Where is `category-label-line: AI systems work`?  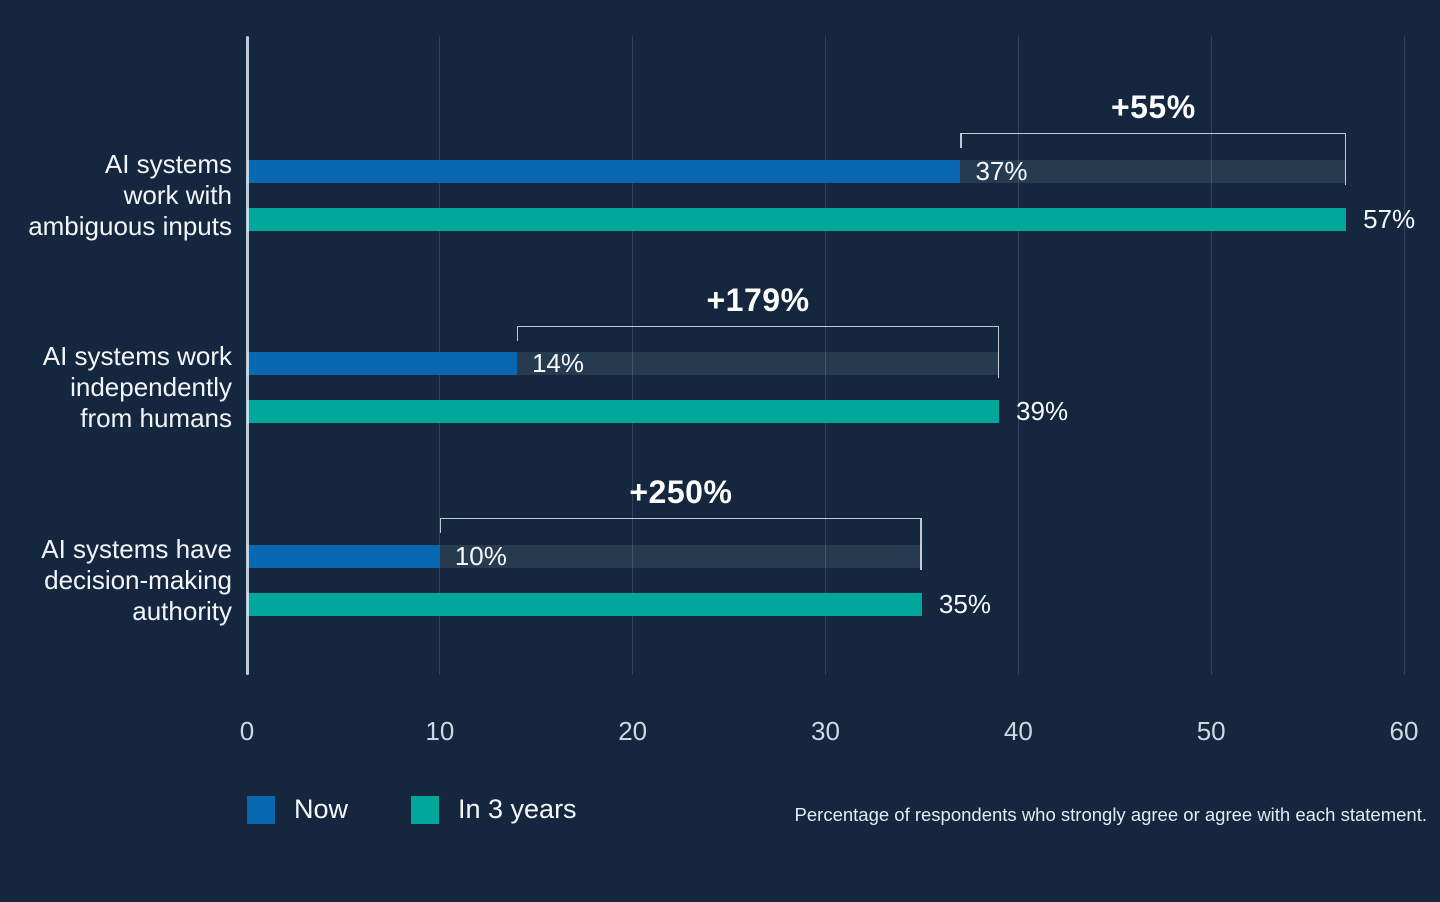 category-label-line: AI systems work is located at coordinates (137, 356).